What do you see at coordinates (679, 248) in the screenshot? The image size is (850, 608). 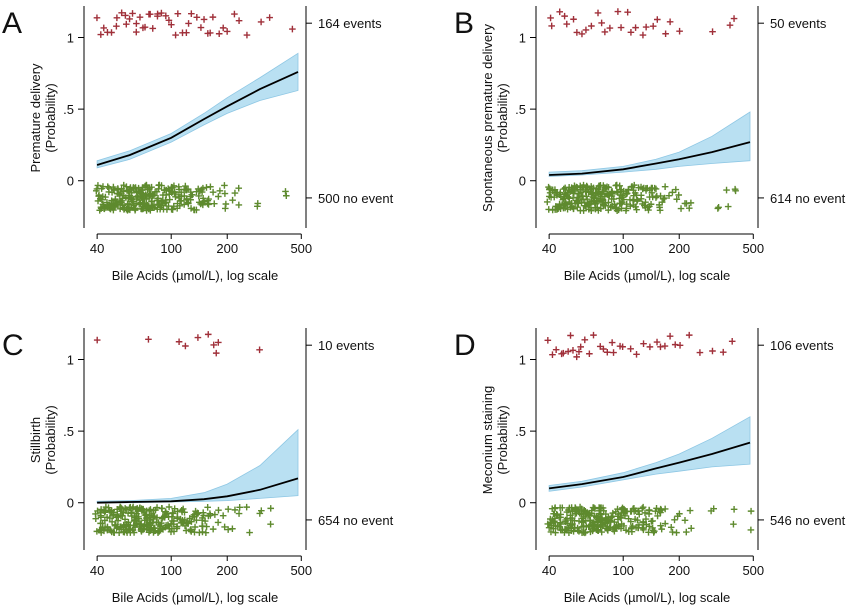 I see `x-tick-label: 200` at bounding box center [679, 248].